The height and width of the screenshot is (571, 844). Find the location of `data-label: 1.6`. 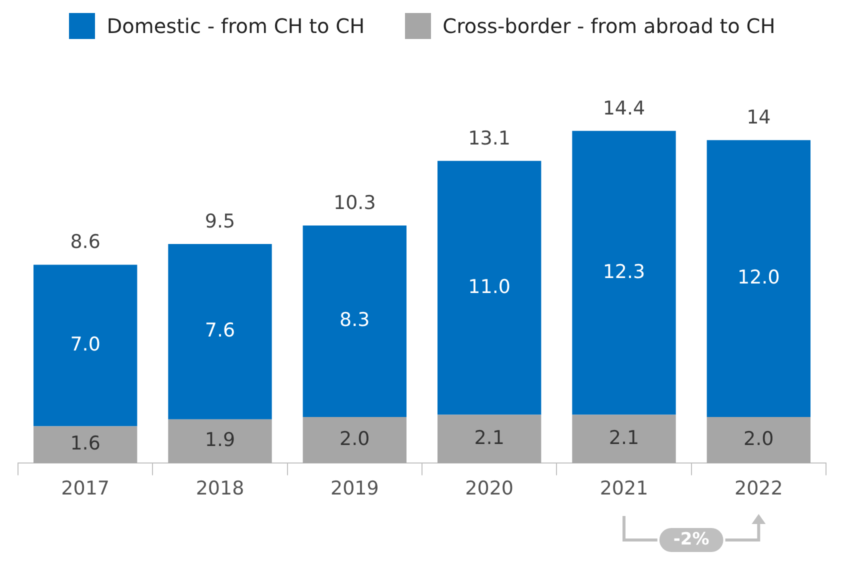

data-label: 1.6 is located at coordinates (85, 443).